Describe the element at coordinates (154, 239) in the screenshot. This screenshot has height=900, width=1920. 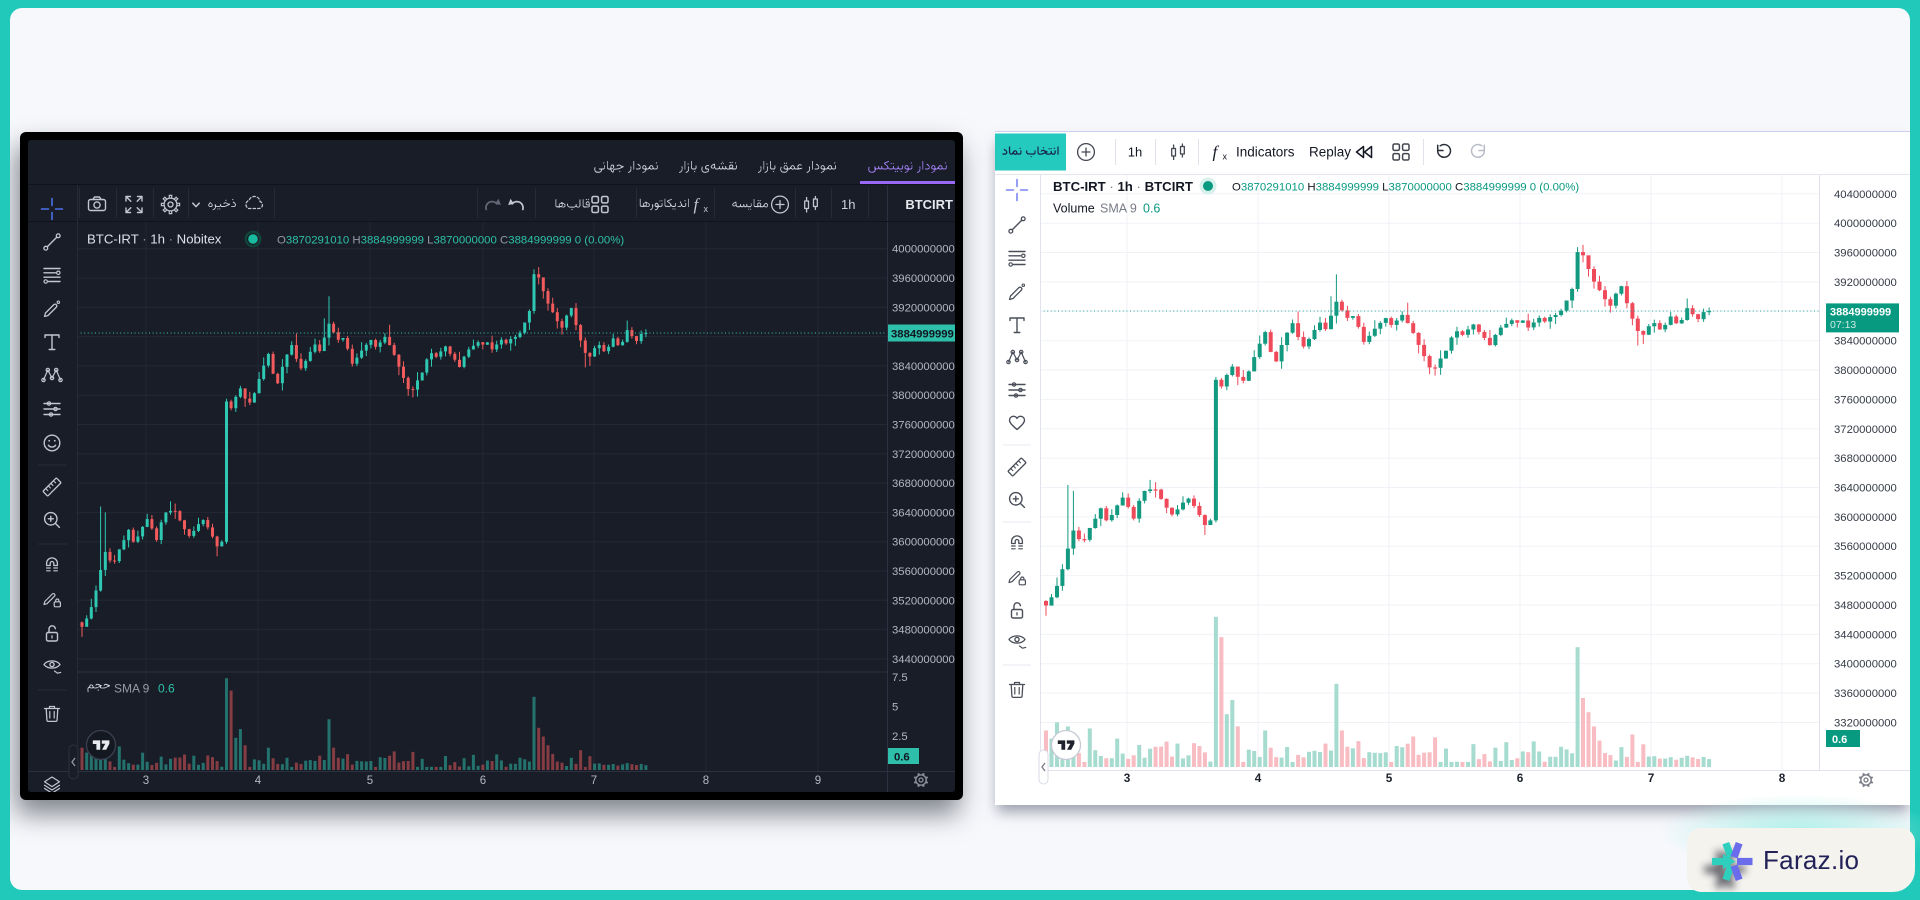
I see `svg-text: BTC-IRT · 1h · Nobitex` at that location.